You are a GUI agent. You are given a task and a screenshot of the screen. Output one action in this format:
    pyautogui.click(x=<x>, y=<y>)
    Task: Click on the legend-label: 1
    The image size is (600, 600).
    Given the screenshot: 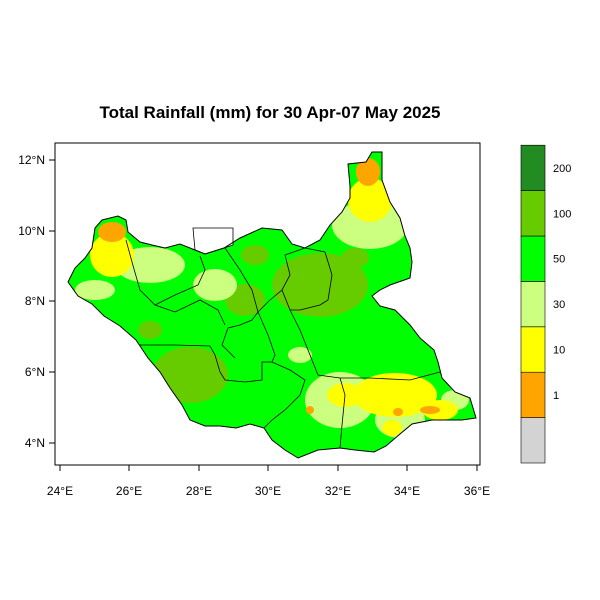 What is the action you would take?
    pyautogui.click(x=556, y=396)
    